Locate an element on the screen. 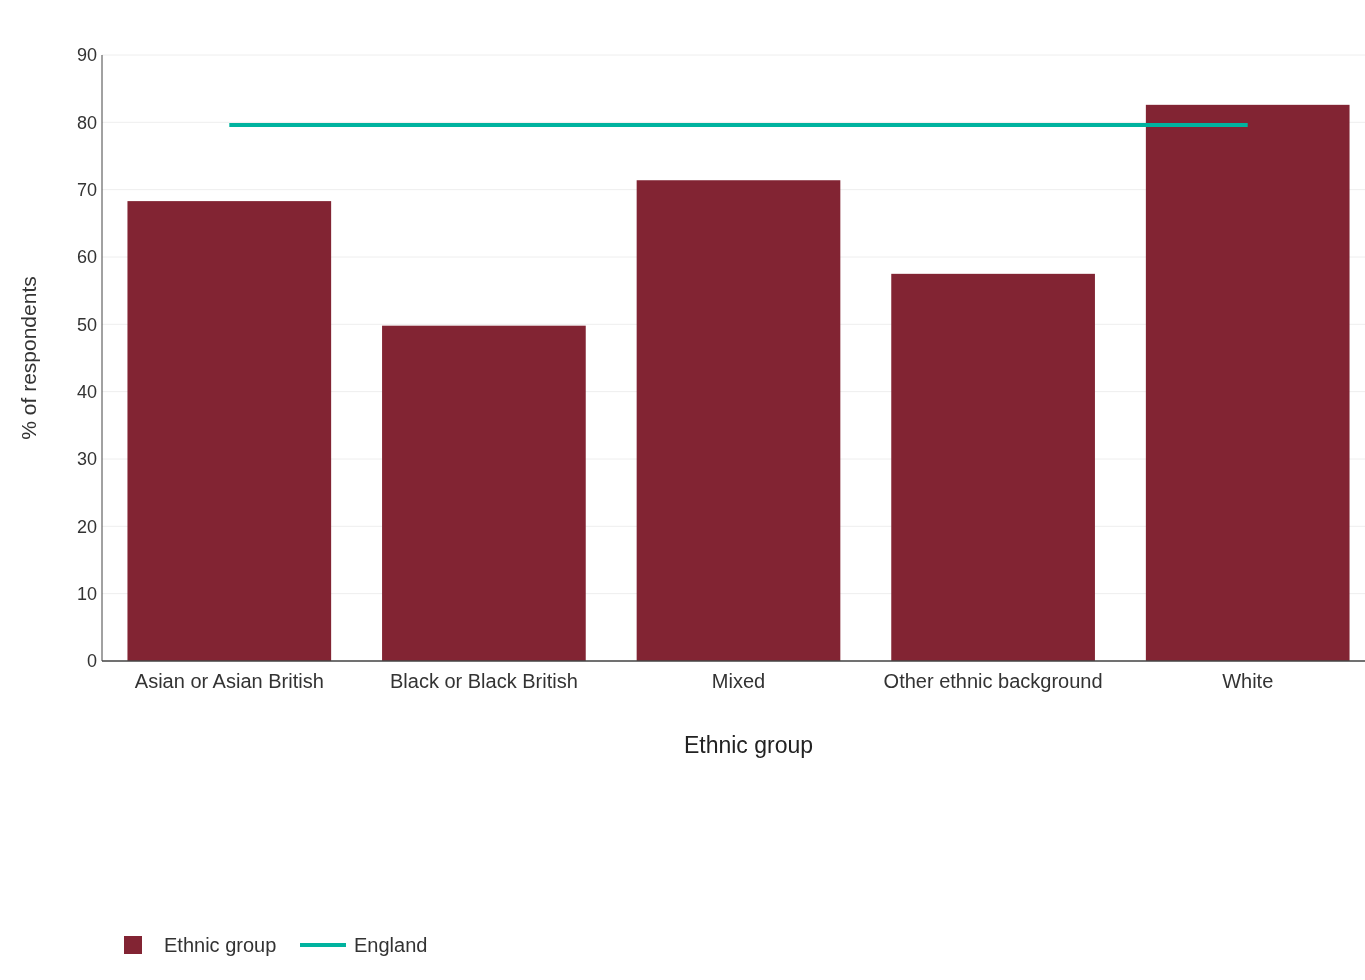 This screenshot has height=980, width=1365. y-tick-label: 40 is located at coordinates (86, 391).